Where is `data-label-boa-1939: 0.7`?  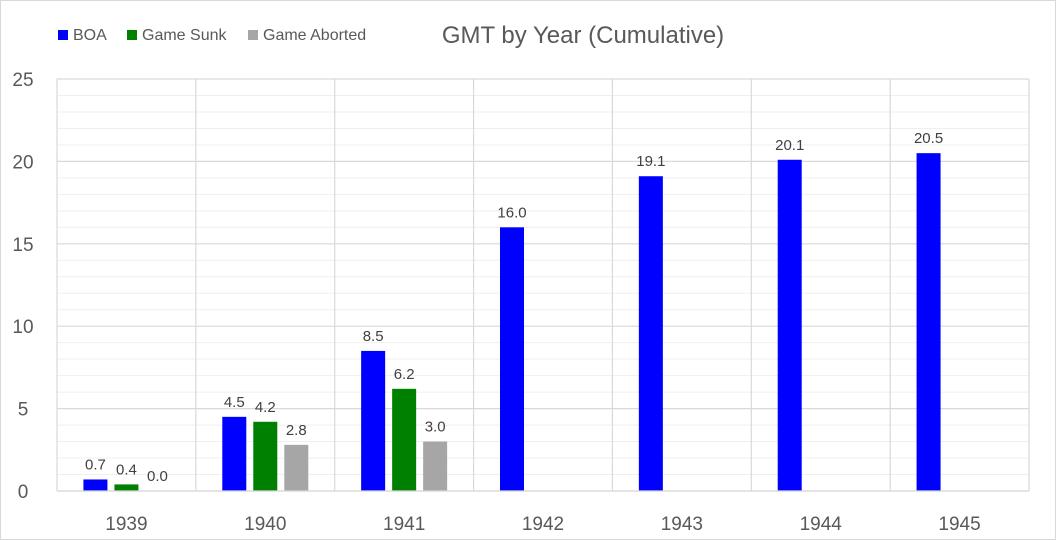
data-label-boa-1939: 0.7 is located at coordinates (95, 464).